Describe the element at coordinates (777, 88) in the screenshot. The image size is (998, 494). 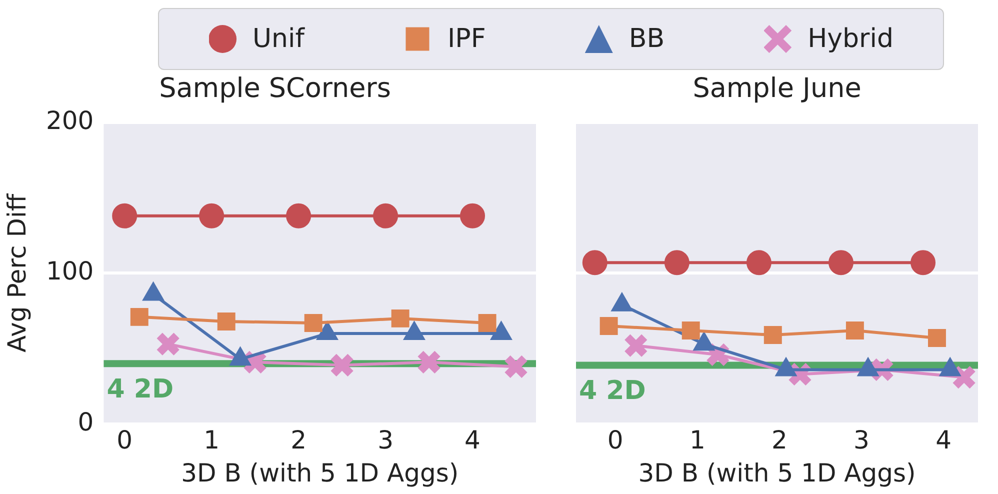
I see `chart-title: Sample June` at that location.